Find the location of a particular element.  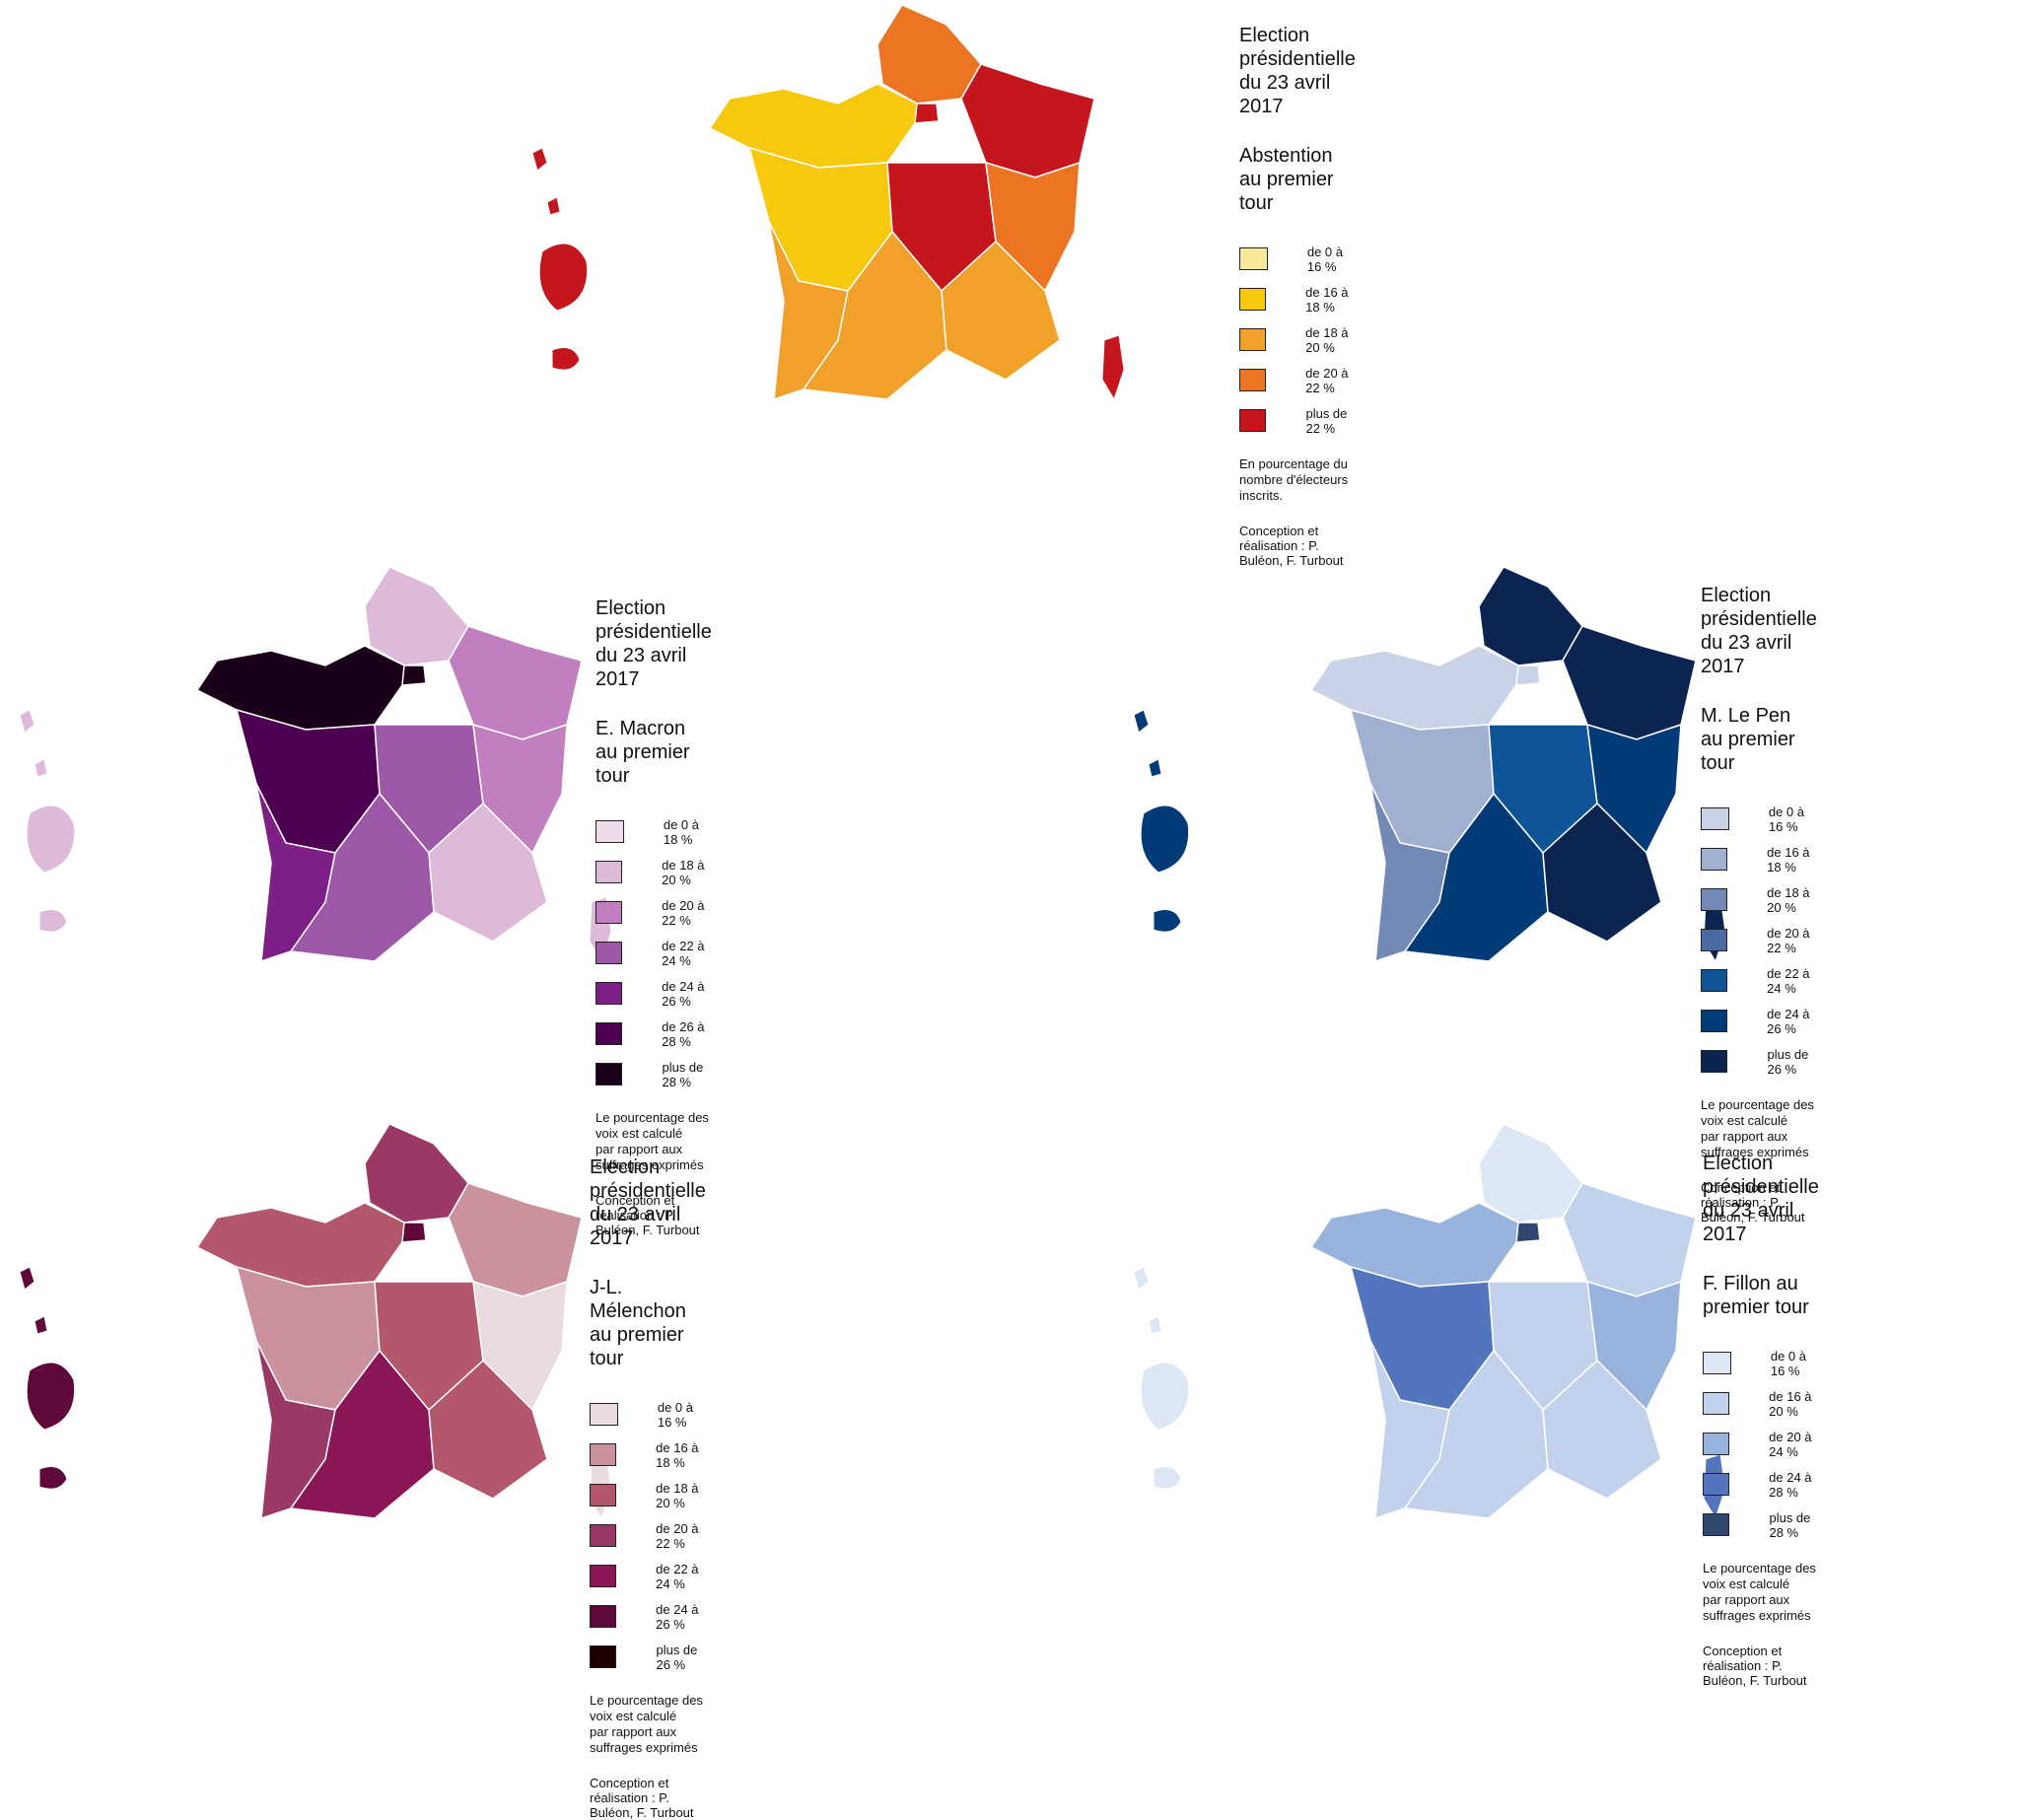

choropleth-macron is located at coordinates (315, 764).